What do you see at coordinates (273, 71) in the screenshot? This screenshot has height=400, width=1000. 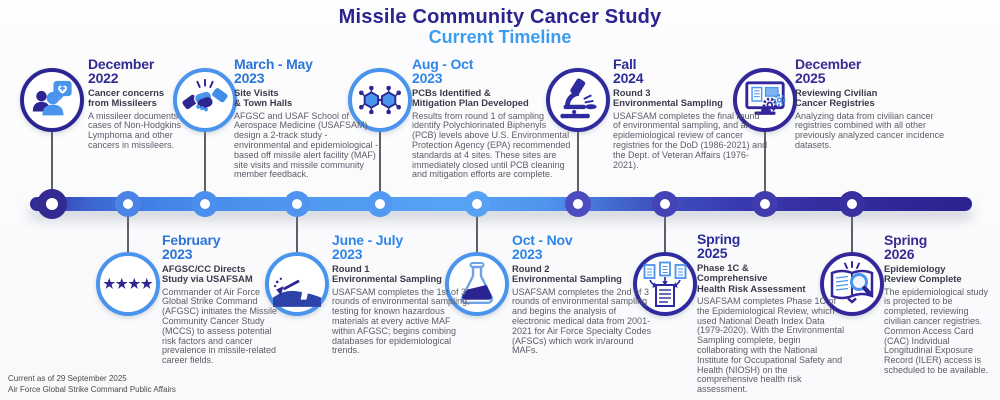 I see `milestone-date: March - May 2023` at bounding box center [273, 71].